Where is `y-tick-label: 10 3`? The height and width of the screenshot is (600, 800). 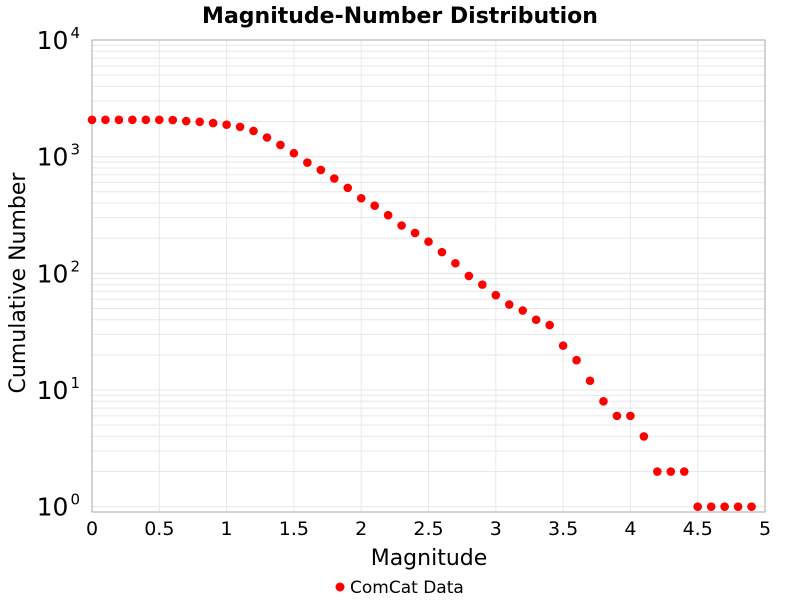
y-tick-label: 10 3 is located at coordinates (58, 156).